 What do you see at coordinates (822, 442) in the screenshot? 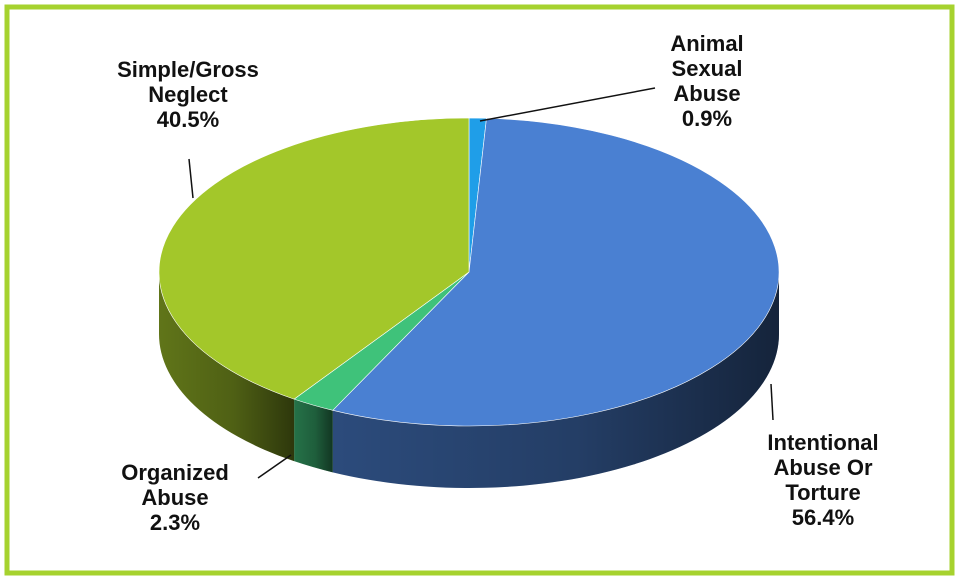
I see `data-label-intentional-abuse-or-torture-line-1: Intentional` at bounding box center [822, 442].